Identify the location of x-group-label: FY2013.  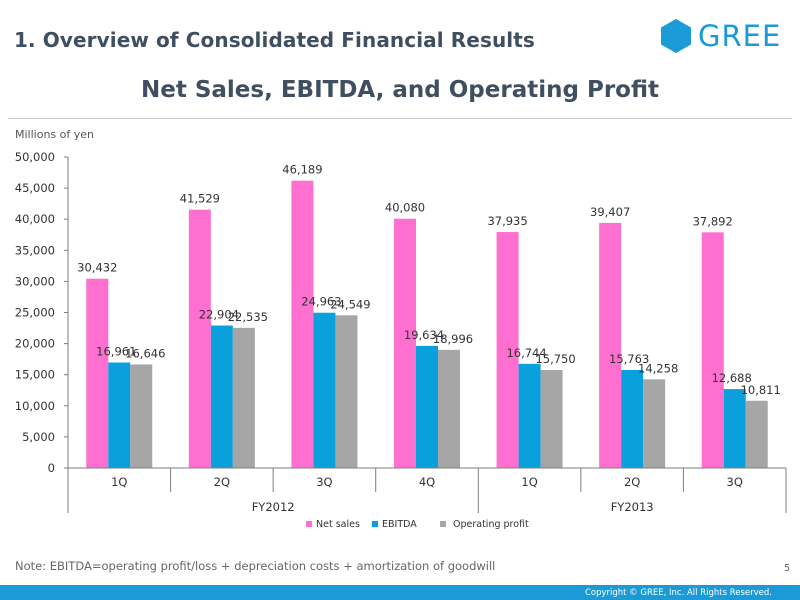
(632, 507).